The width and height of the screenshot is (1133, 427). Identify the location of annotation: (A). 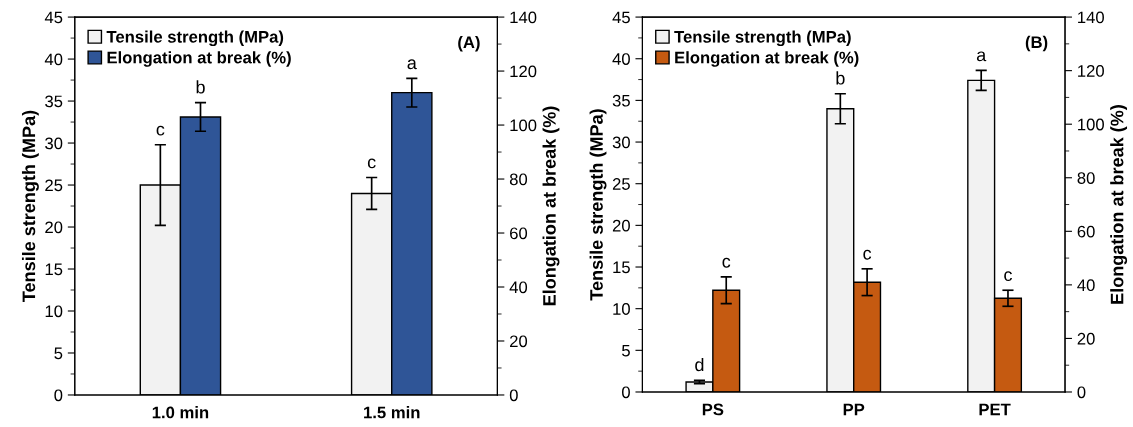
(469, 43).